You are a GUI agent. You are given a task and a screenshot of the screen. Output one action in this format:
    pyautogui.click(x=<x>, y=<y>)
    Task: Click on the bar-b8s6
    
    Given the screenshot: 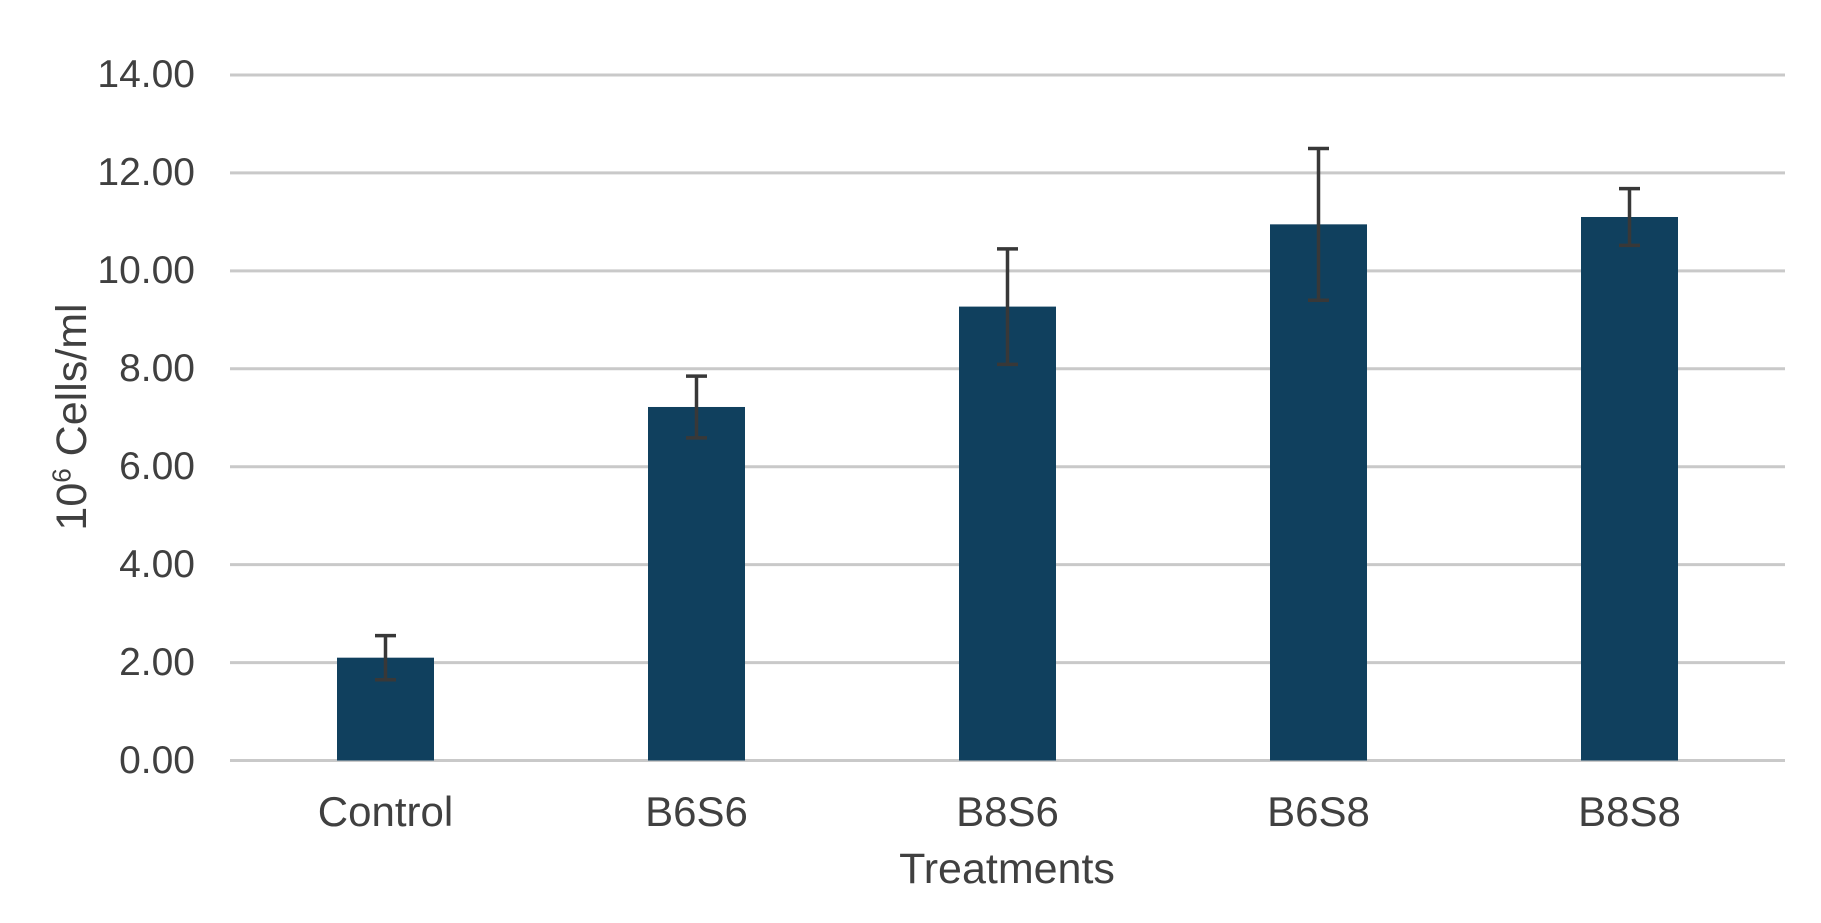 What is the action you would take?
    pyautogui.click(x=1007, y=533)
    